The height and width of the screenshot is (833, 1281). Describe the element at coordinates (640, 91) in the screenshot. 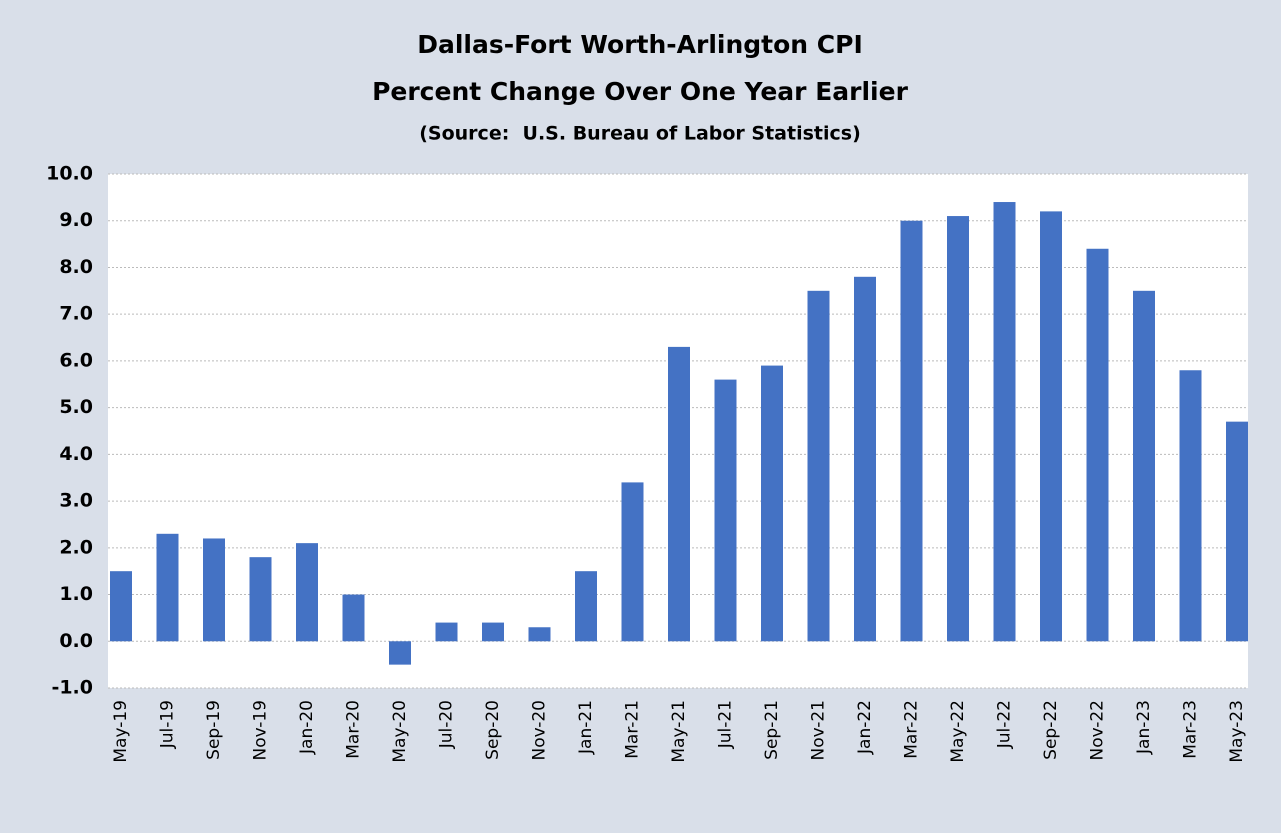

I see `chart-subtitle: Percent Change Over One Year Earlier` at that location.